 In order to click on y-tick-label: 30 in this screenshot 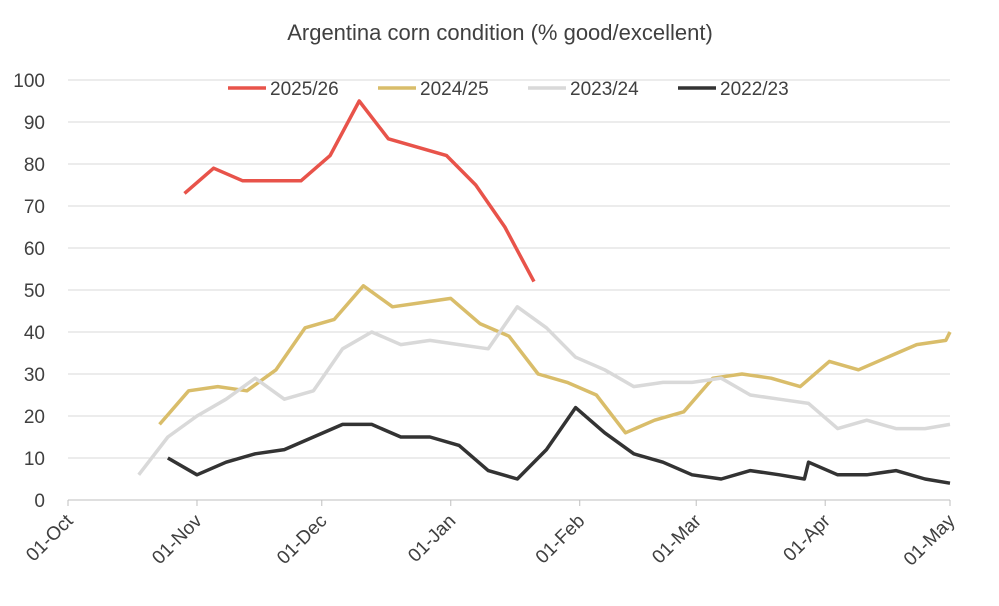, I will do `click(34, 375)`.